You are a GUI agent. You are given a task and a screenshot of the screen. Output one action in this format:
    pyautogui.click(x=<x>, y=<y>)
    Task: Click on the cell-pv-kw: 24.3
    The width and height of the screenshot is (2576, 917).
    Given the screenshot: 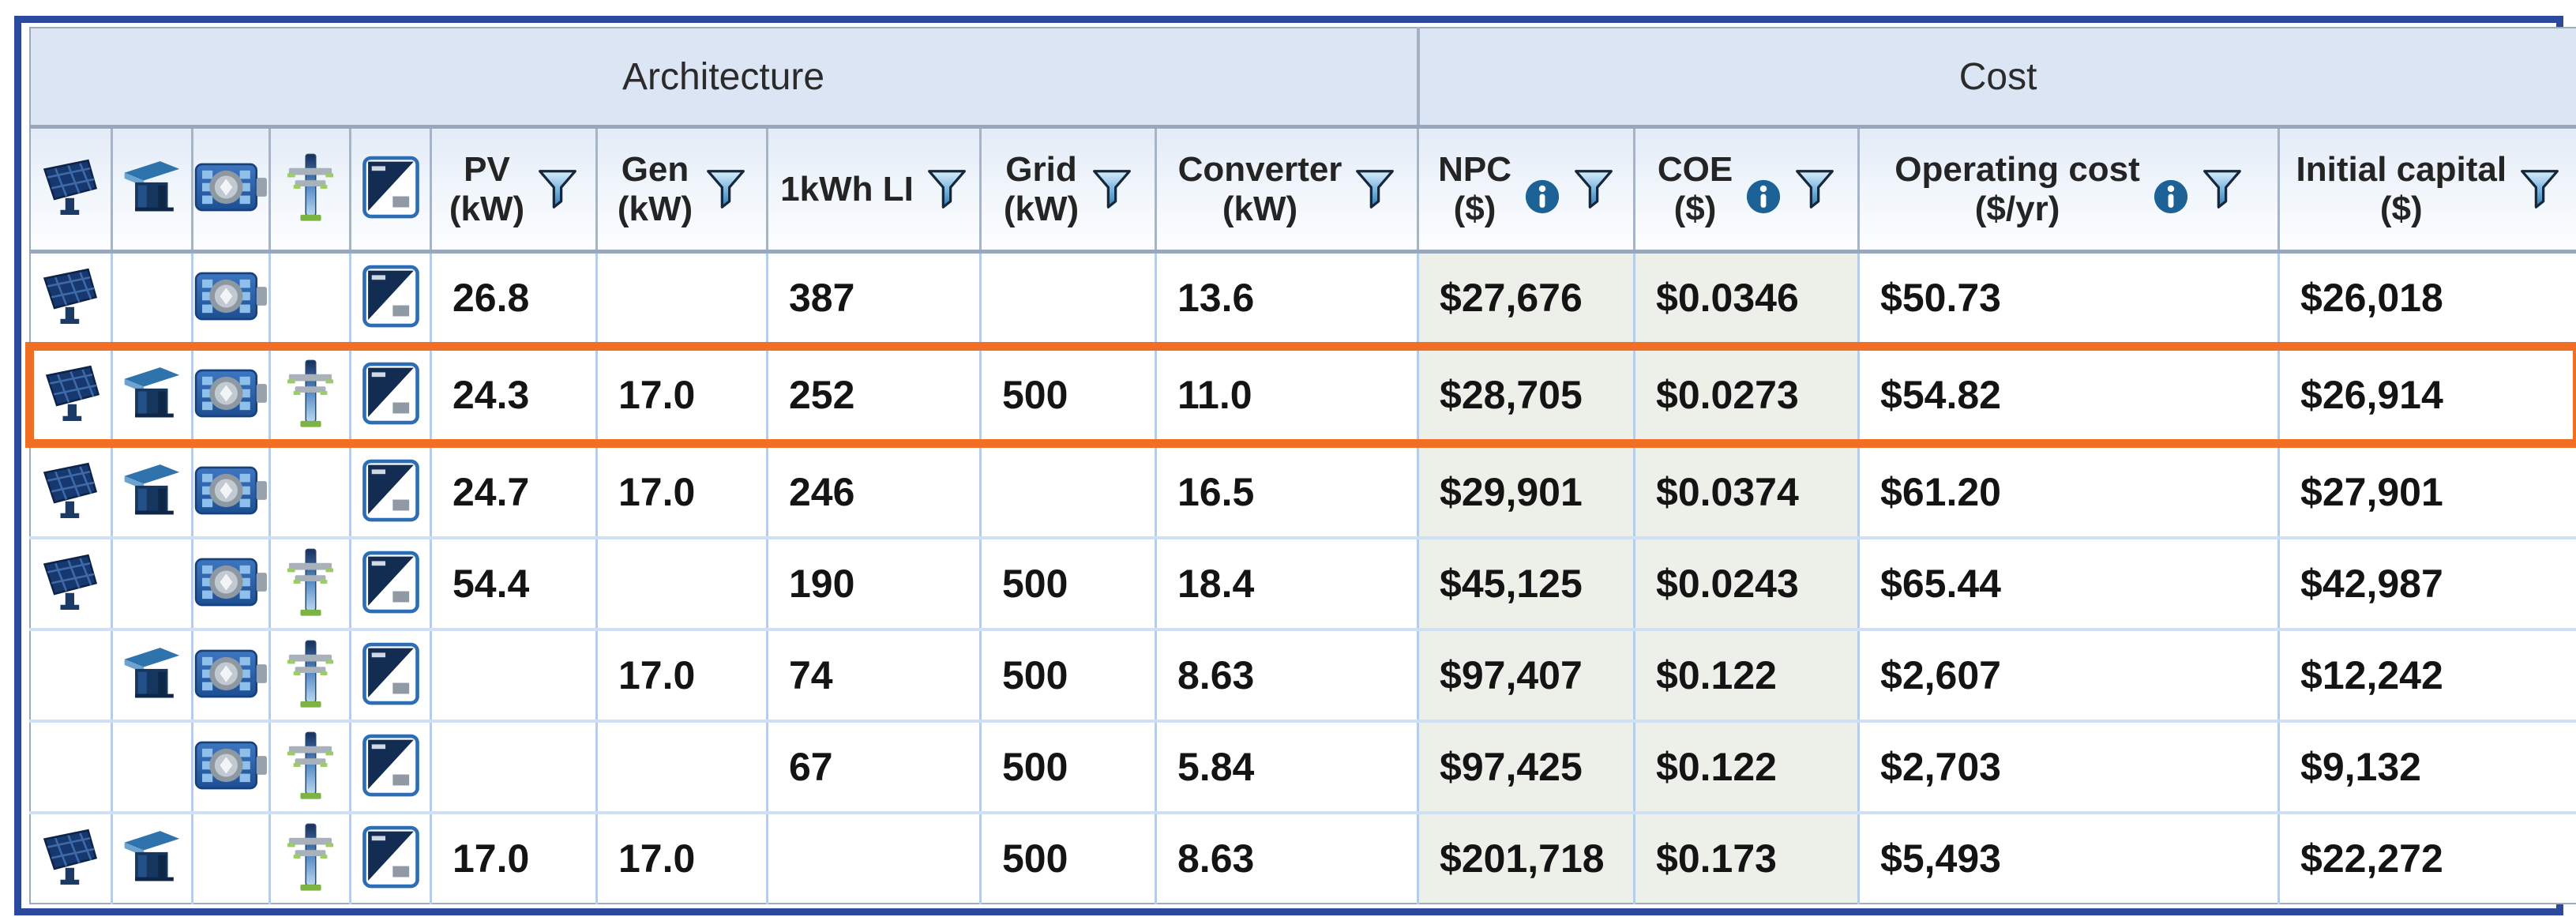 What is the action you would take?
    pyautogui.click(x=513, y=395)
    